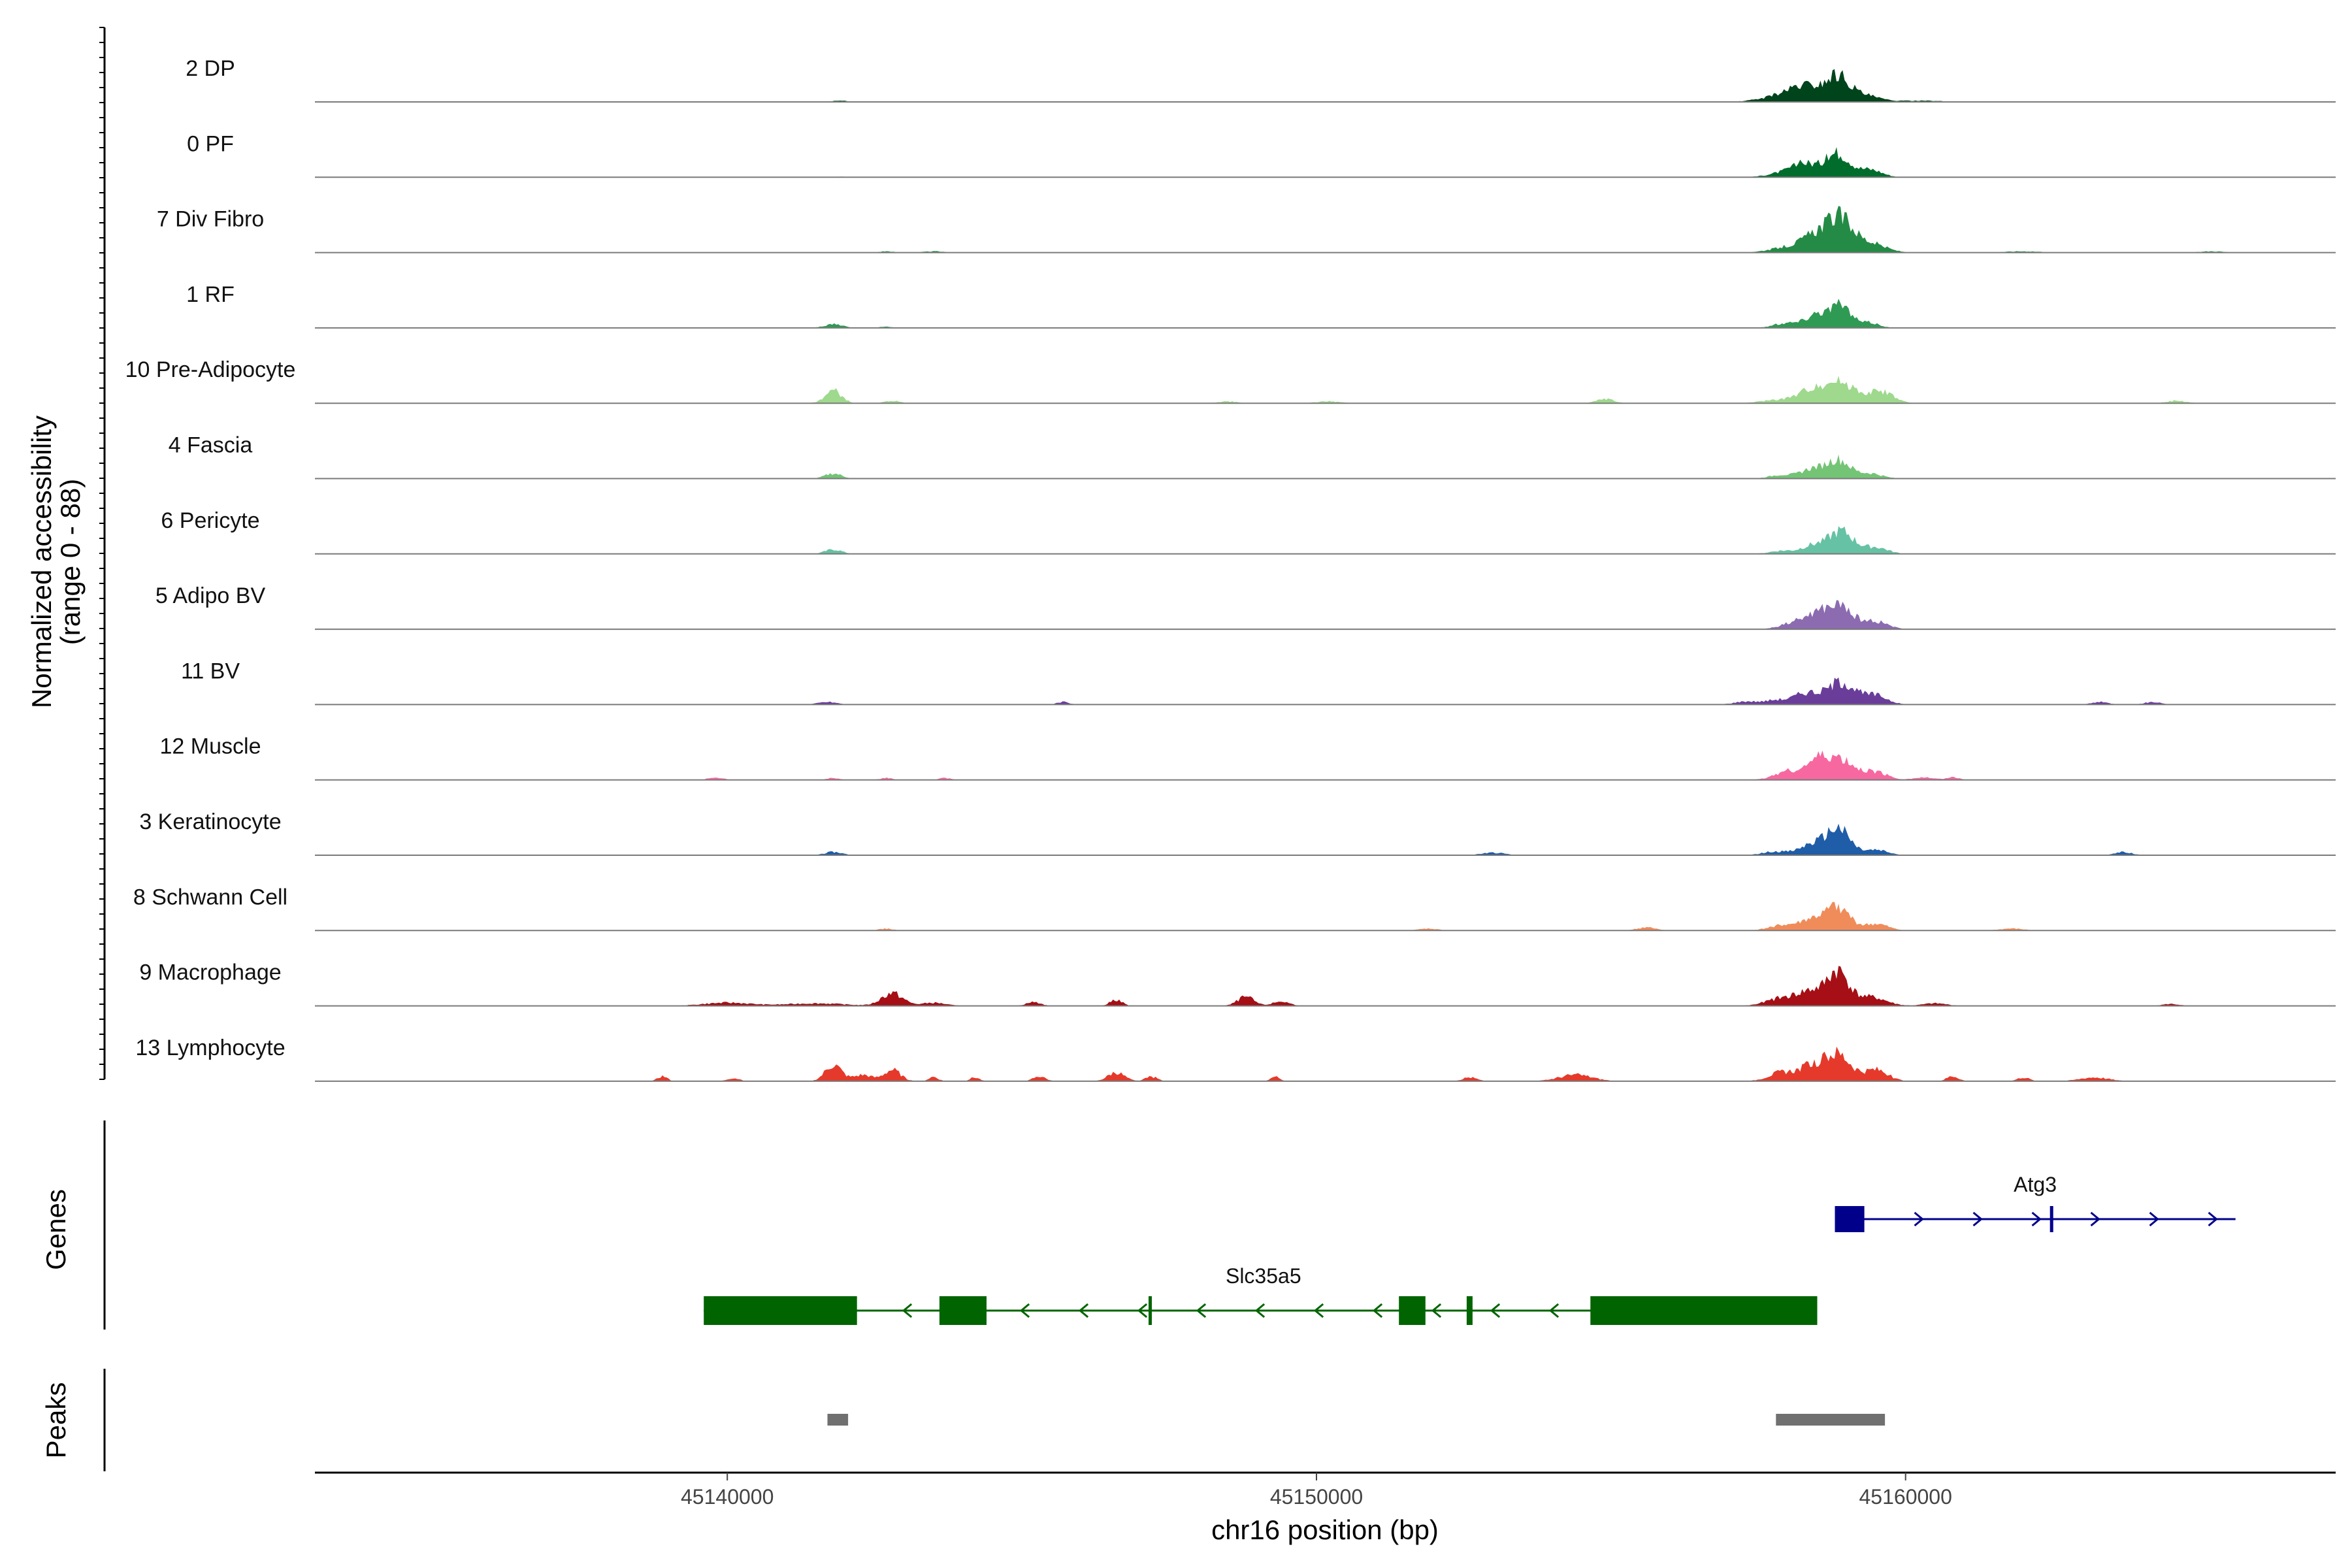  I want to click on track-9: 11 BV, so click(1258, 682).